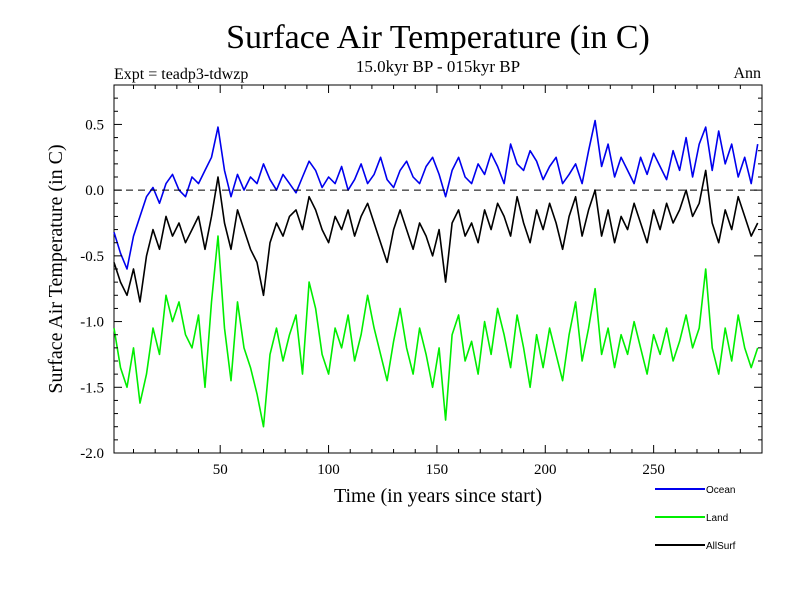  Describe the element at coordinates (92, 454) in the screenshot. I see `y-tick-label: -2.0` at that location.